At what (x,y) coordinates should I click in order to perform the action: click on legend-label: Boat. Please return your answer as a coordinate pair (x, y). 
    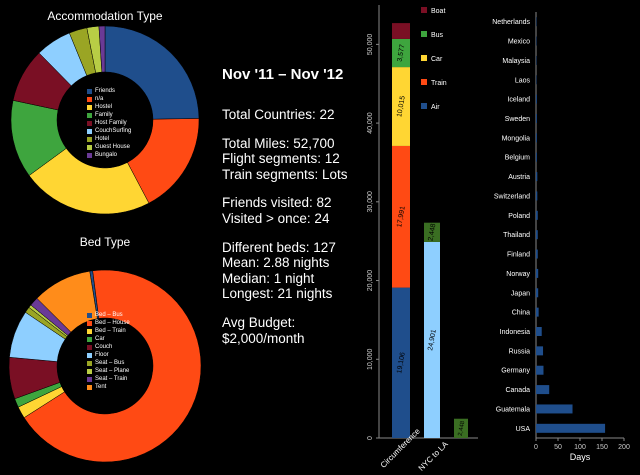
    Looking at the image, I should click on (438, 11).